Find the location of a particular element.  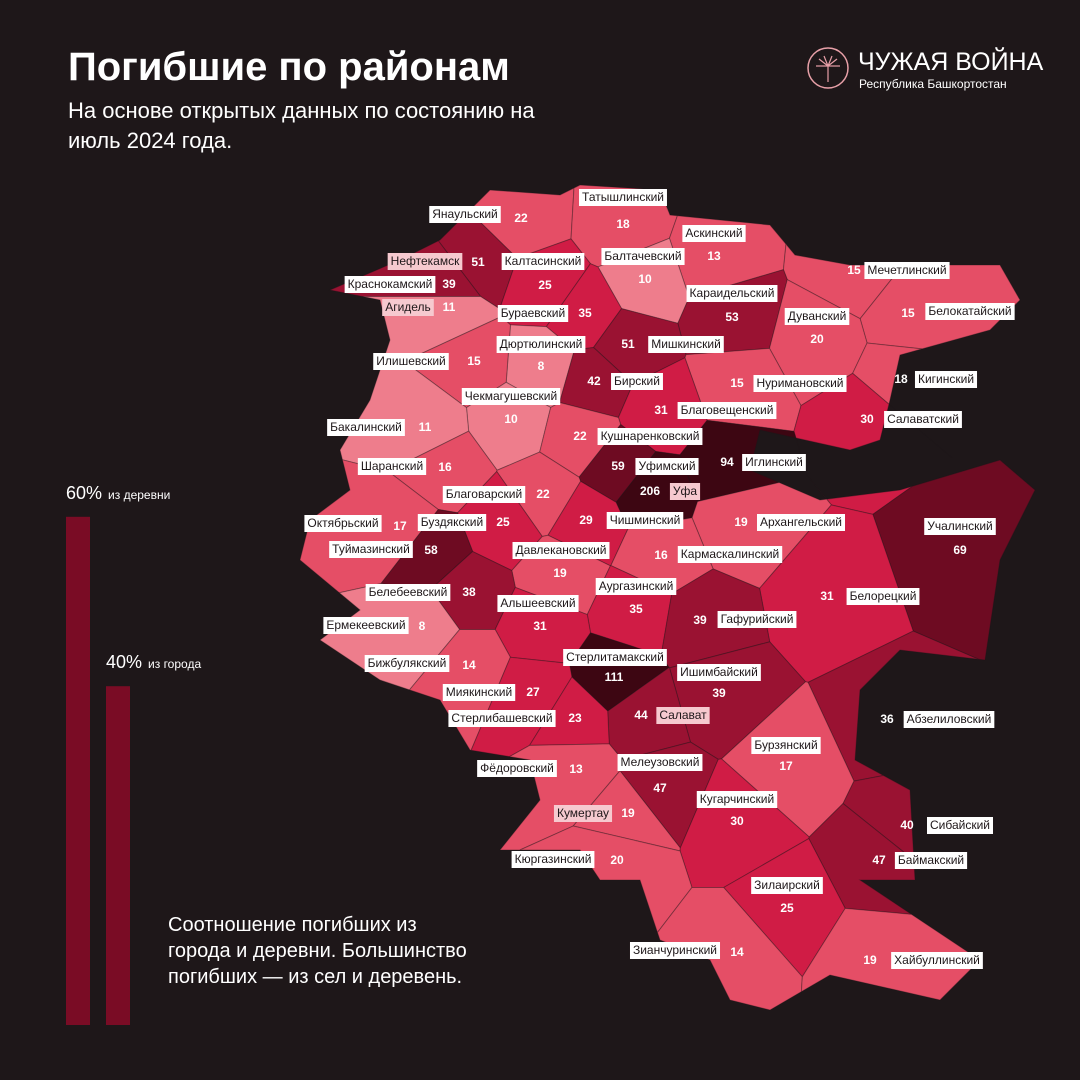

city-label: Кумертау is located at coordinates (583, 813).